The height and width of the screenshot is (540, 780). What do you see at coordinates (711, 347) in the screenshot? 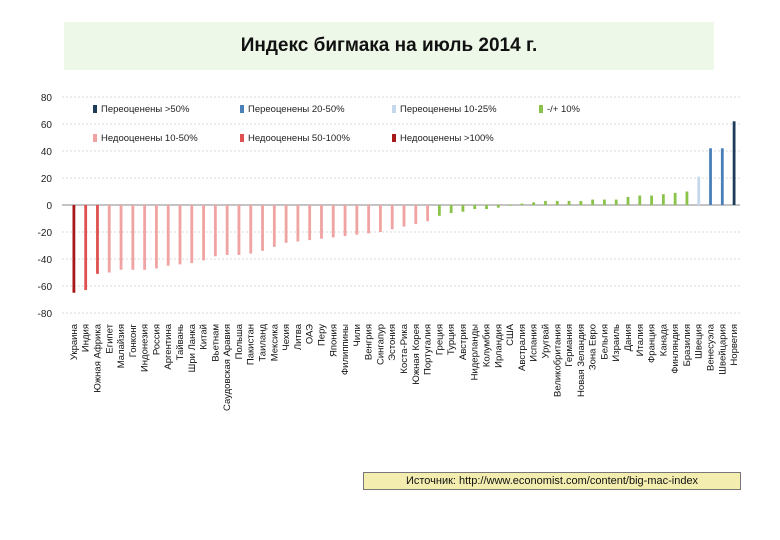
I see `x-tick-label: Венесуэла` at bounding box center [711, 347].